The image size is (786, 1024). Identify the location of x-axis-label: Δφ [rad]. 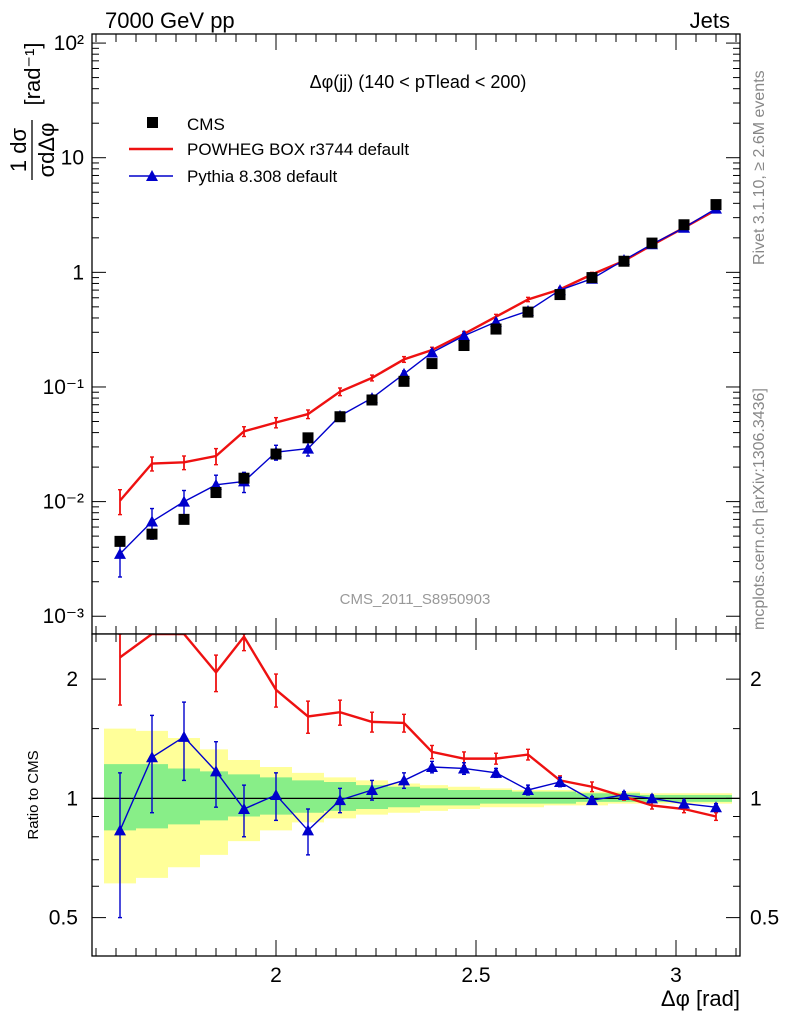
(700, 998).